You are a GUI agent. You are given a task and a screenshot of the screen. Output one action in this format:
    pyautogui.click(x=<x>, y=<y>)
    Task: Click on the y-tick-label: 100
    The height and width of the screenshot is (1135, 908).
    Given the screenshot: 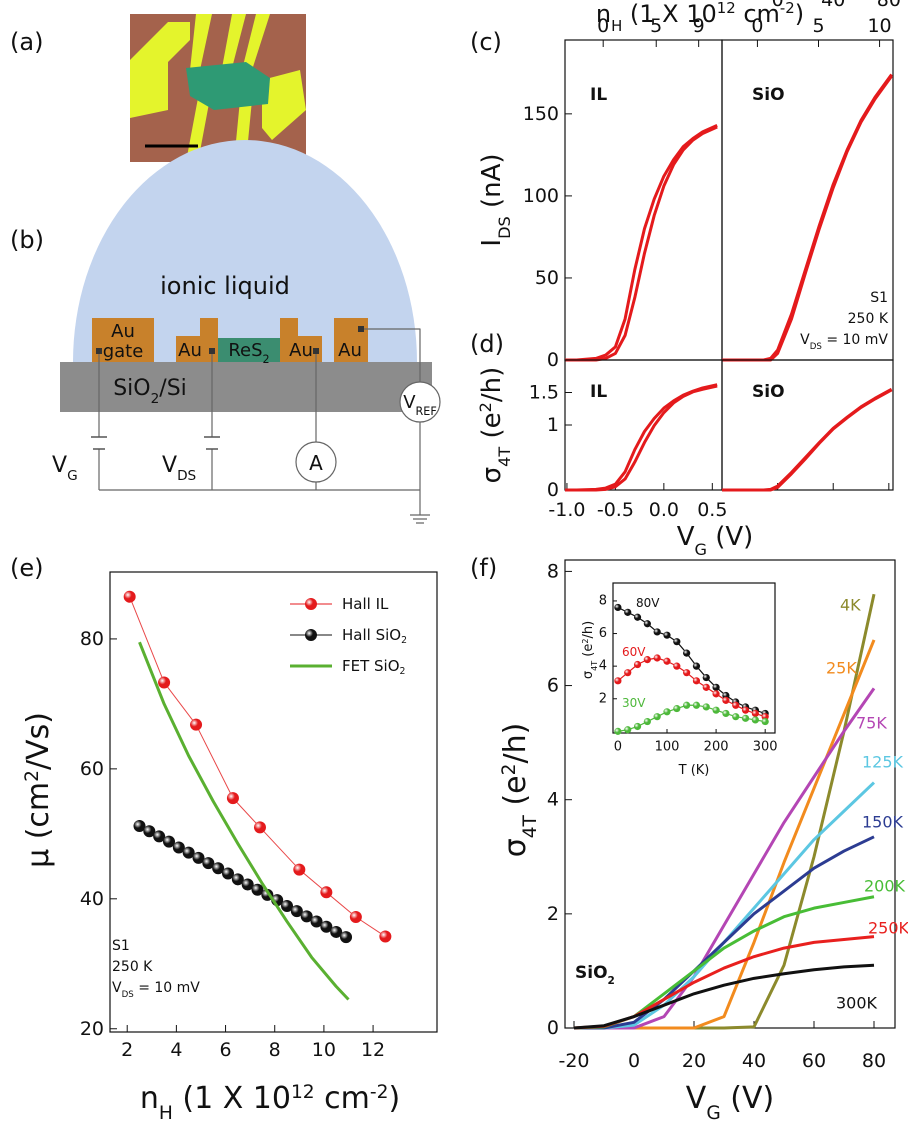 What is the action you would take?
    pyautogui.click(x=541, y=196)
    